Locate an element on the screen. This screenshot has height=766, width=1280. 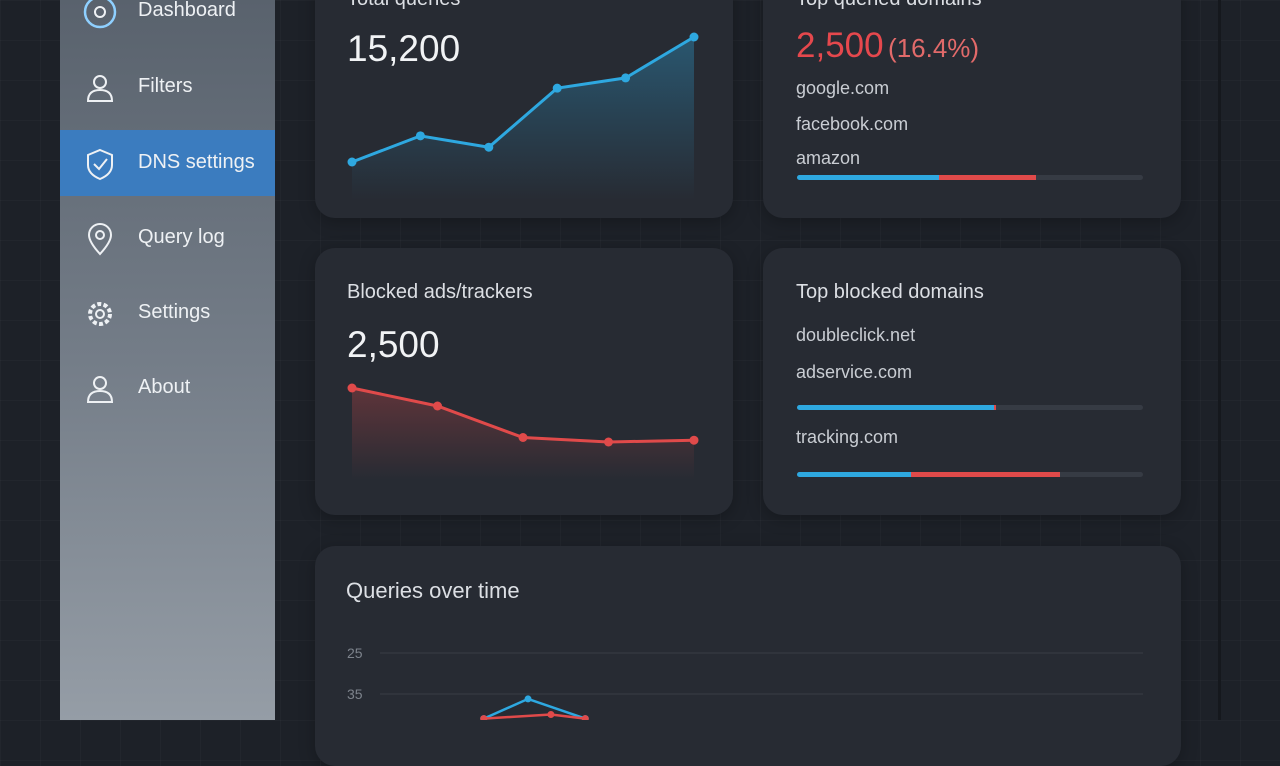
sparkline-area is located at coordinates (523, 434).